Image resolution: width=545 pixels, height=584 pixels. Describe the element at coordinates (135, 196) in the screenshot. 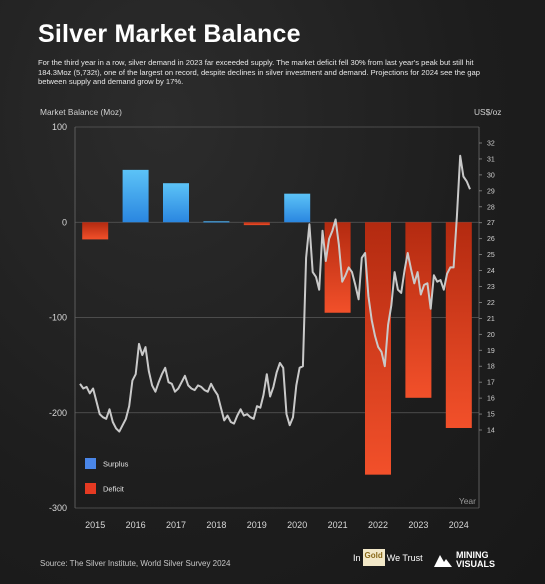

I see `bar-2016` at that location.